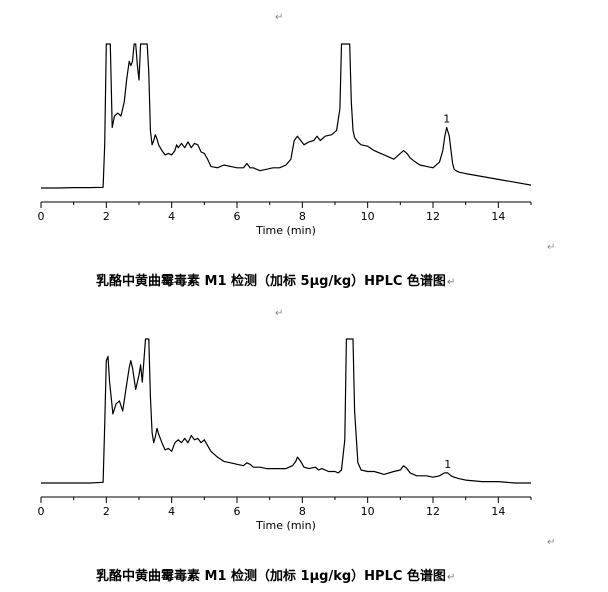 The width and height of the screenshot is (608, 592). What do you see at coordinates (271, 576) in the screenshot?
I see `caption-bottom-text: 乳酪中黄曲霉毒素 M1 检测（加标 1μg/kg）HPLC 色谱图` at bounding box center [271, 576].